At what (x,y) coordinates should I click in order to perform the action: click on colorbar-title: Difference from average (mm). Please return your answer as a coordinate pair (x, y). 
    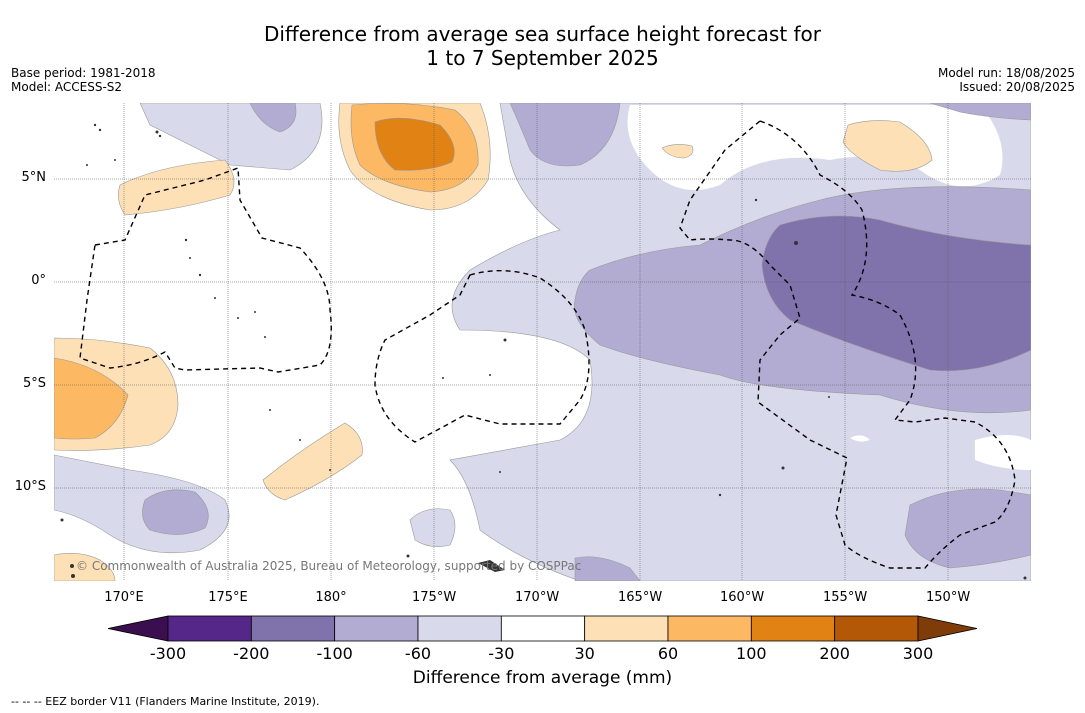
    Looking at the image, I should click on (542, 678).